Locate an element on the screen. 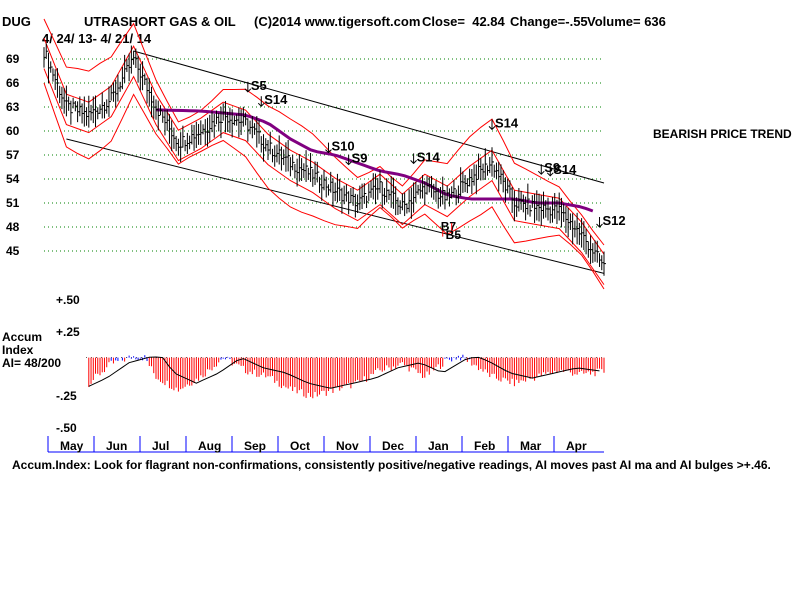  fund-name: UTRASHORT GAS & OIL is located at coordinates (160, 21).